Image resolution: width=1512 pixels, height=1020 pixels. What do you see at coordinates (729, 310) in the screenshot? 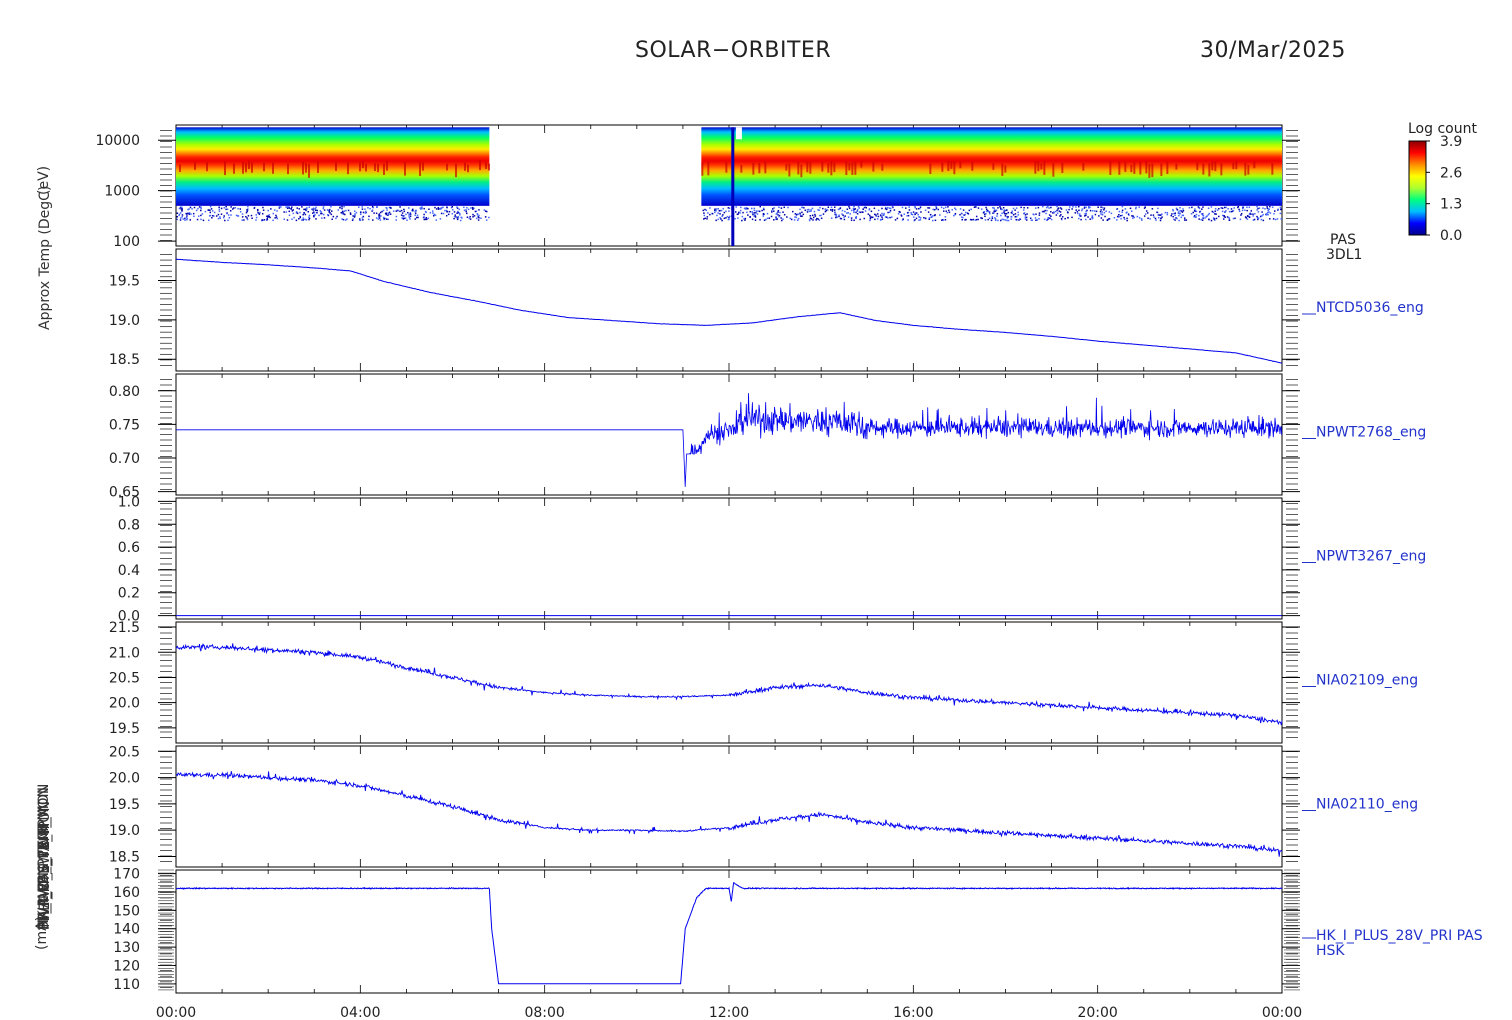
I see `panel-frame` at bounding box center [729, 310].